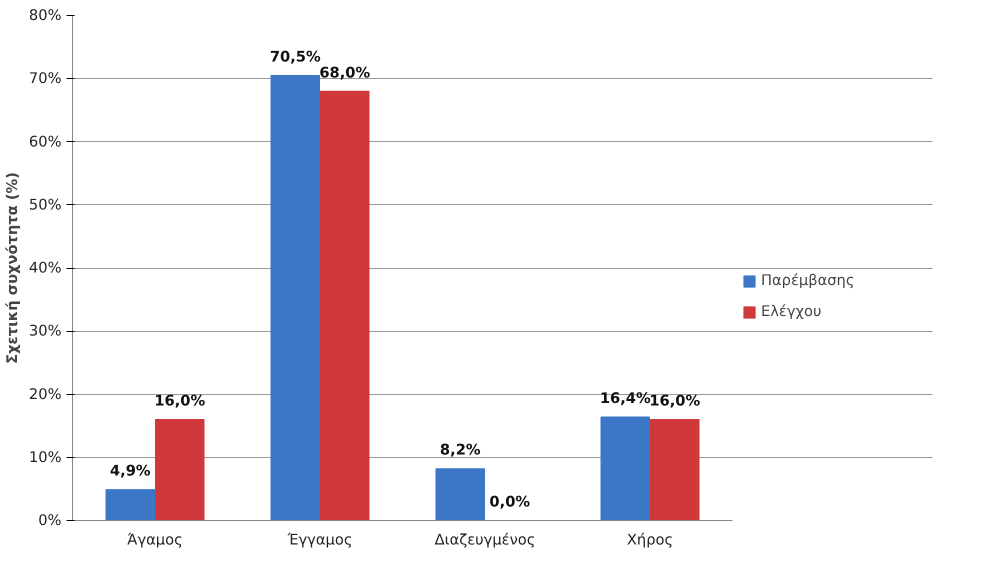 This screenshot has width=984, height=581. Describe the element at coordinates (295, 57) in the screenshot. I see `data-label: 70,5%` at that location.